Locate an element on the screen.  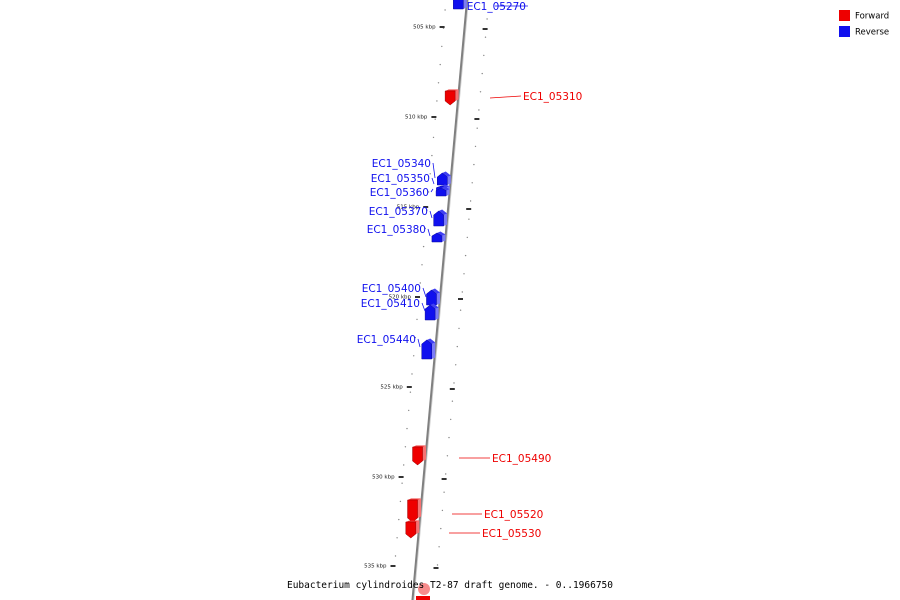
gene-label-EC1_05400: EC1_05400 is located at coordinates (391, 289).